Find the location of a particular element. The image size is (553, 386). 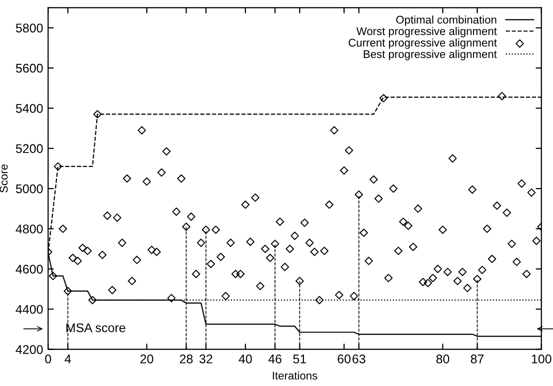

y-tick-label: 5200 is located at coordinates (29, 149).